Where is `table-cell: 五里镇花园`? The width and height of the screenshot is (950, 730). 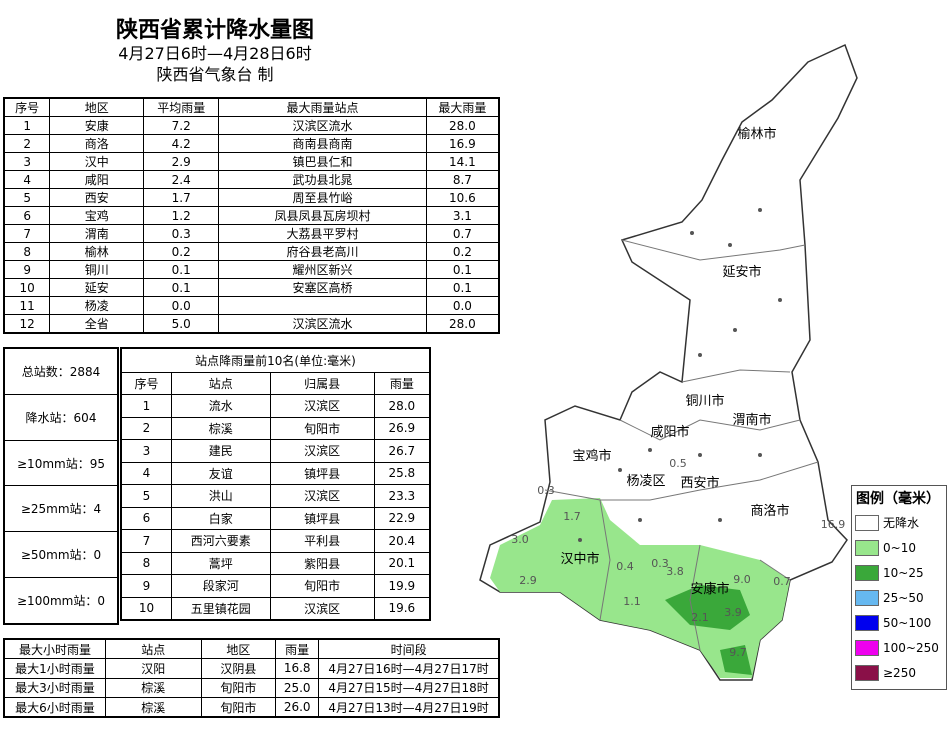 table-cell: 五里镇花园 is located at coordinates (220, 608).